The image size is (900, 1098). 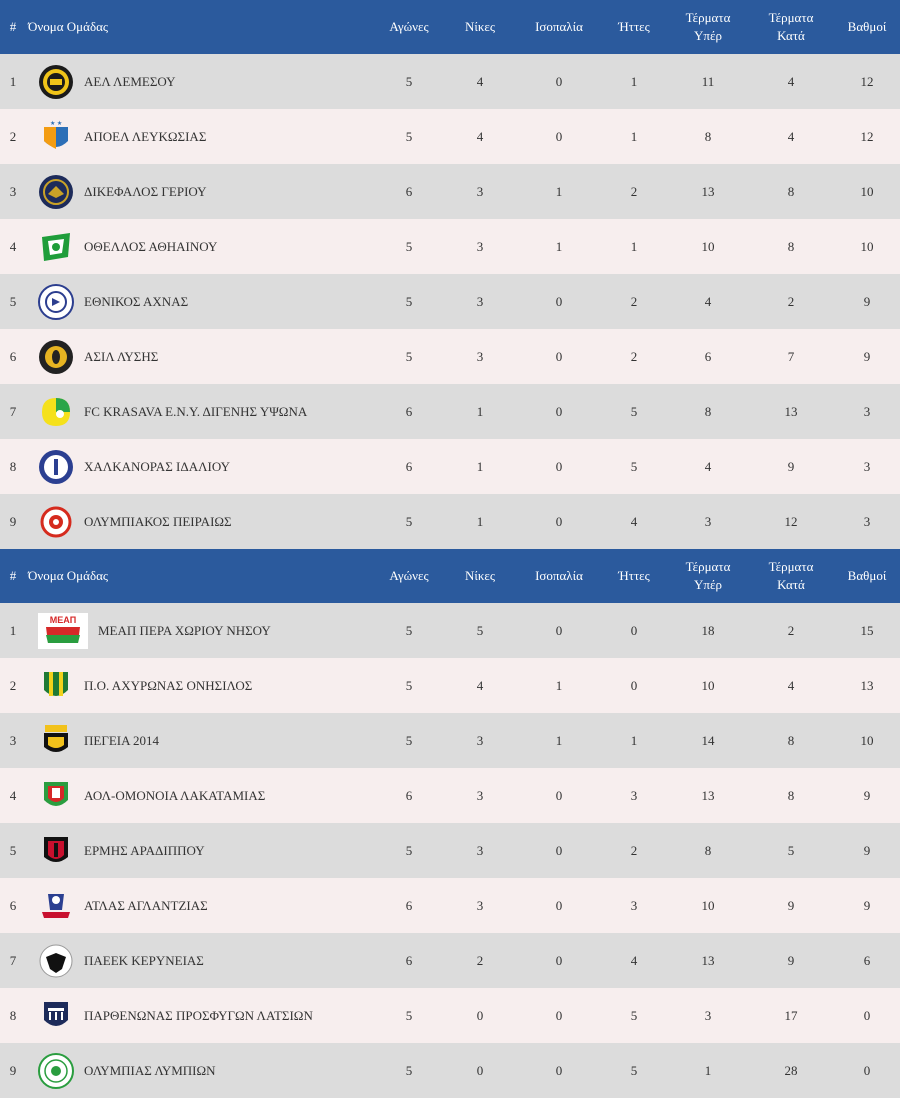 What do you see at coordinates (122, 740) in the screenshot?
I see `team-name: ΠΕΓΕΙΑ 2014` at bounding box center [122, 740].